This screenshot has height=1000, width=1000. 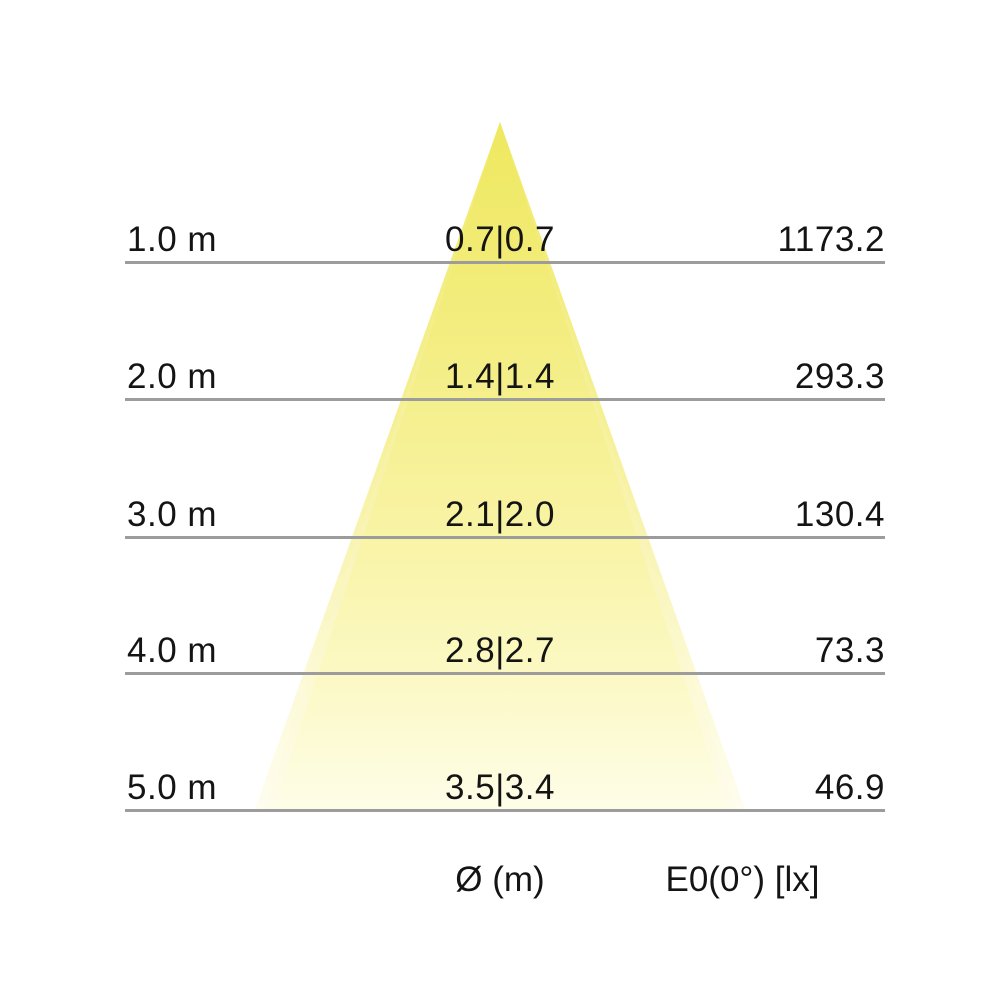 What do you see at coordinates (849, 650) in the screenshot?
I see `illuminance-label-row-4: 73.3` at bounding box center [849, 650].